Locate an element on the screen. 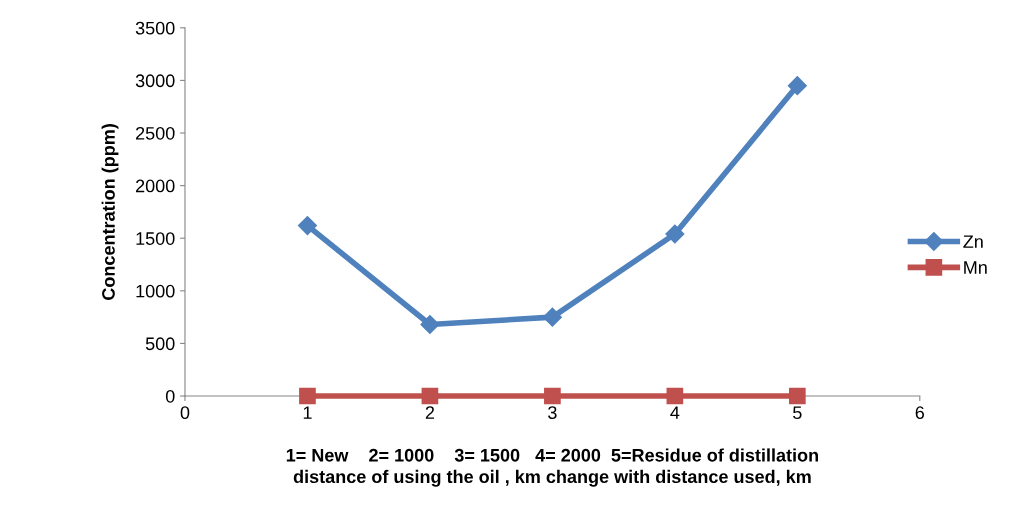 The height and width of the screenshot is (515, 1022). y-tick-label: 0 is located at coordinates (170, 396).